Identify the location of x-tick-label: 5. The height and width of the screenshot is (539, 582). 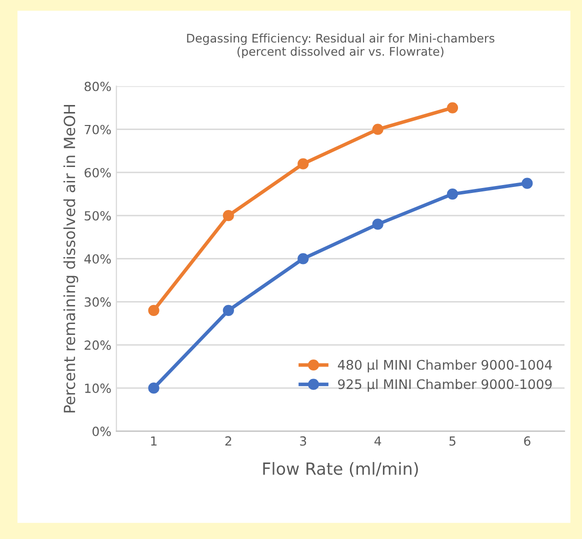
(452, 441).